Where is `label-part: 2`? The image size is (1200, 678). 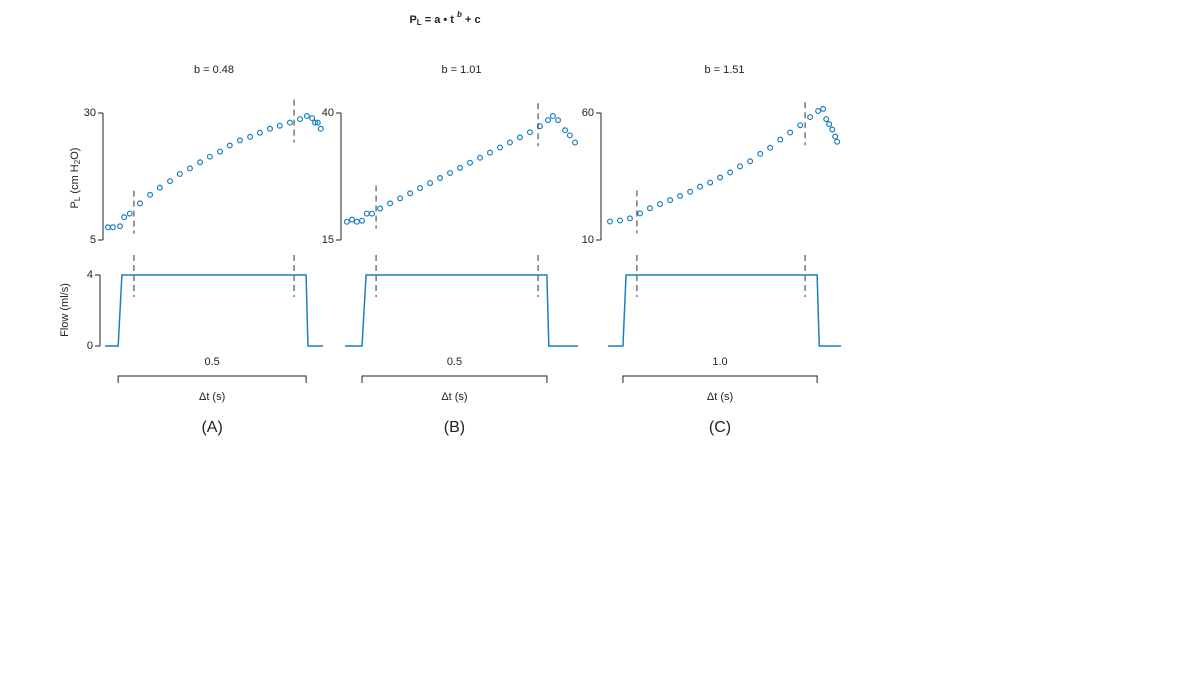
label-part: 2 is located at coordinates (77, 161).